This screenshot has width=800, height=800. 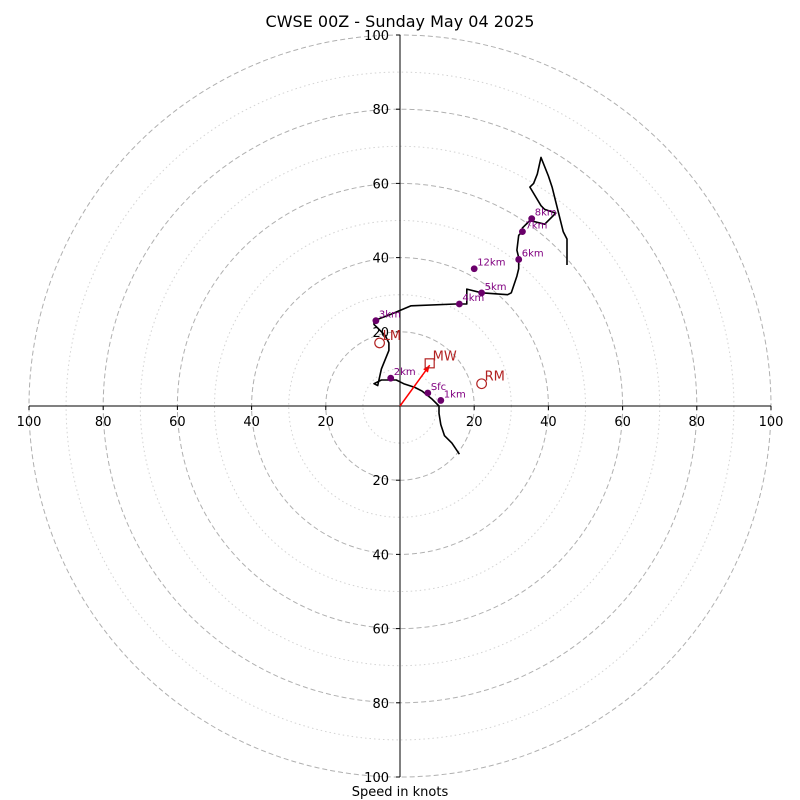 What do you see at coordinates (495, 377) in the screenshot?
I see `storm-motion-label: RM` at bounding box center [495, 377].